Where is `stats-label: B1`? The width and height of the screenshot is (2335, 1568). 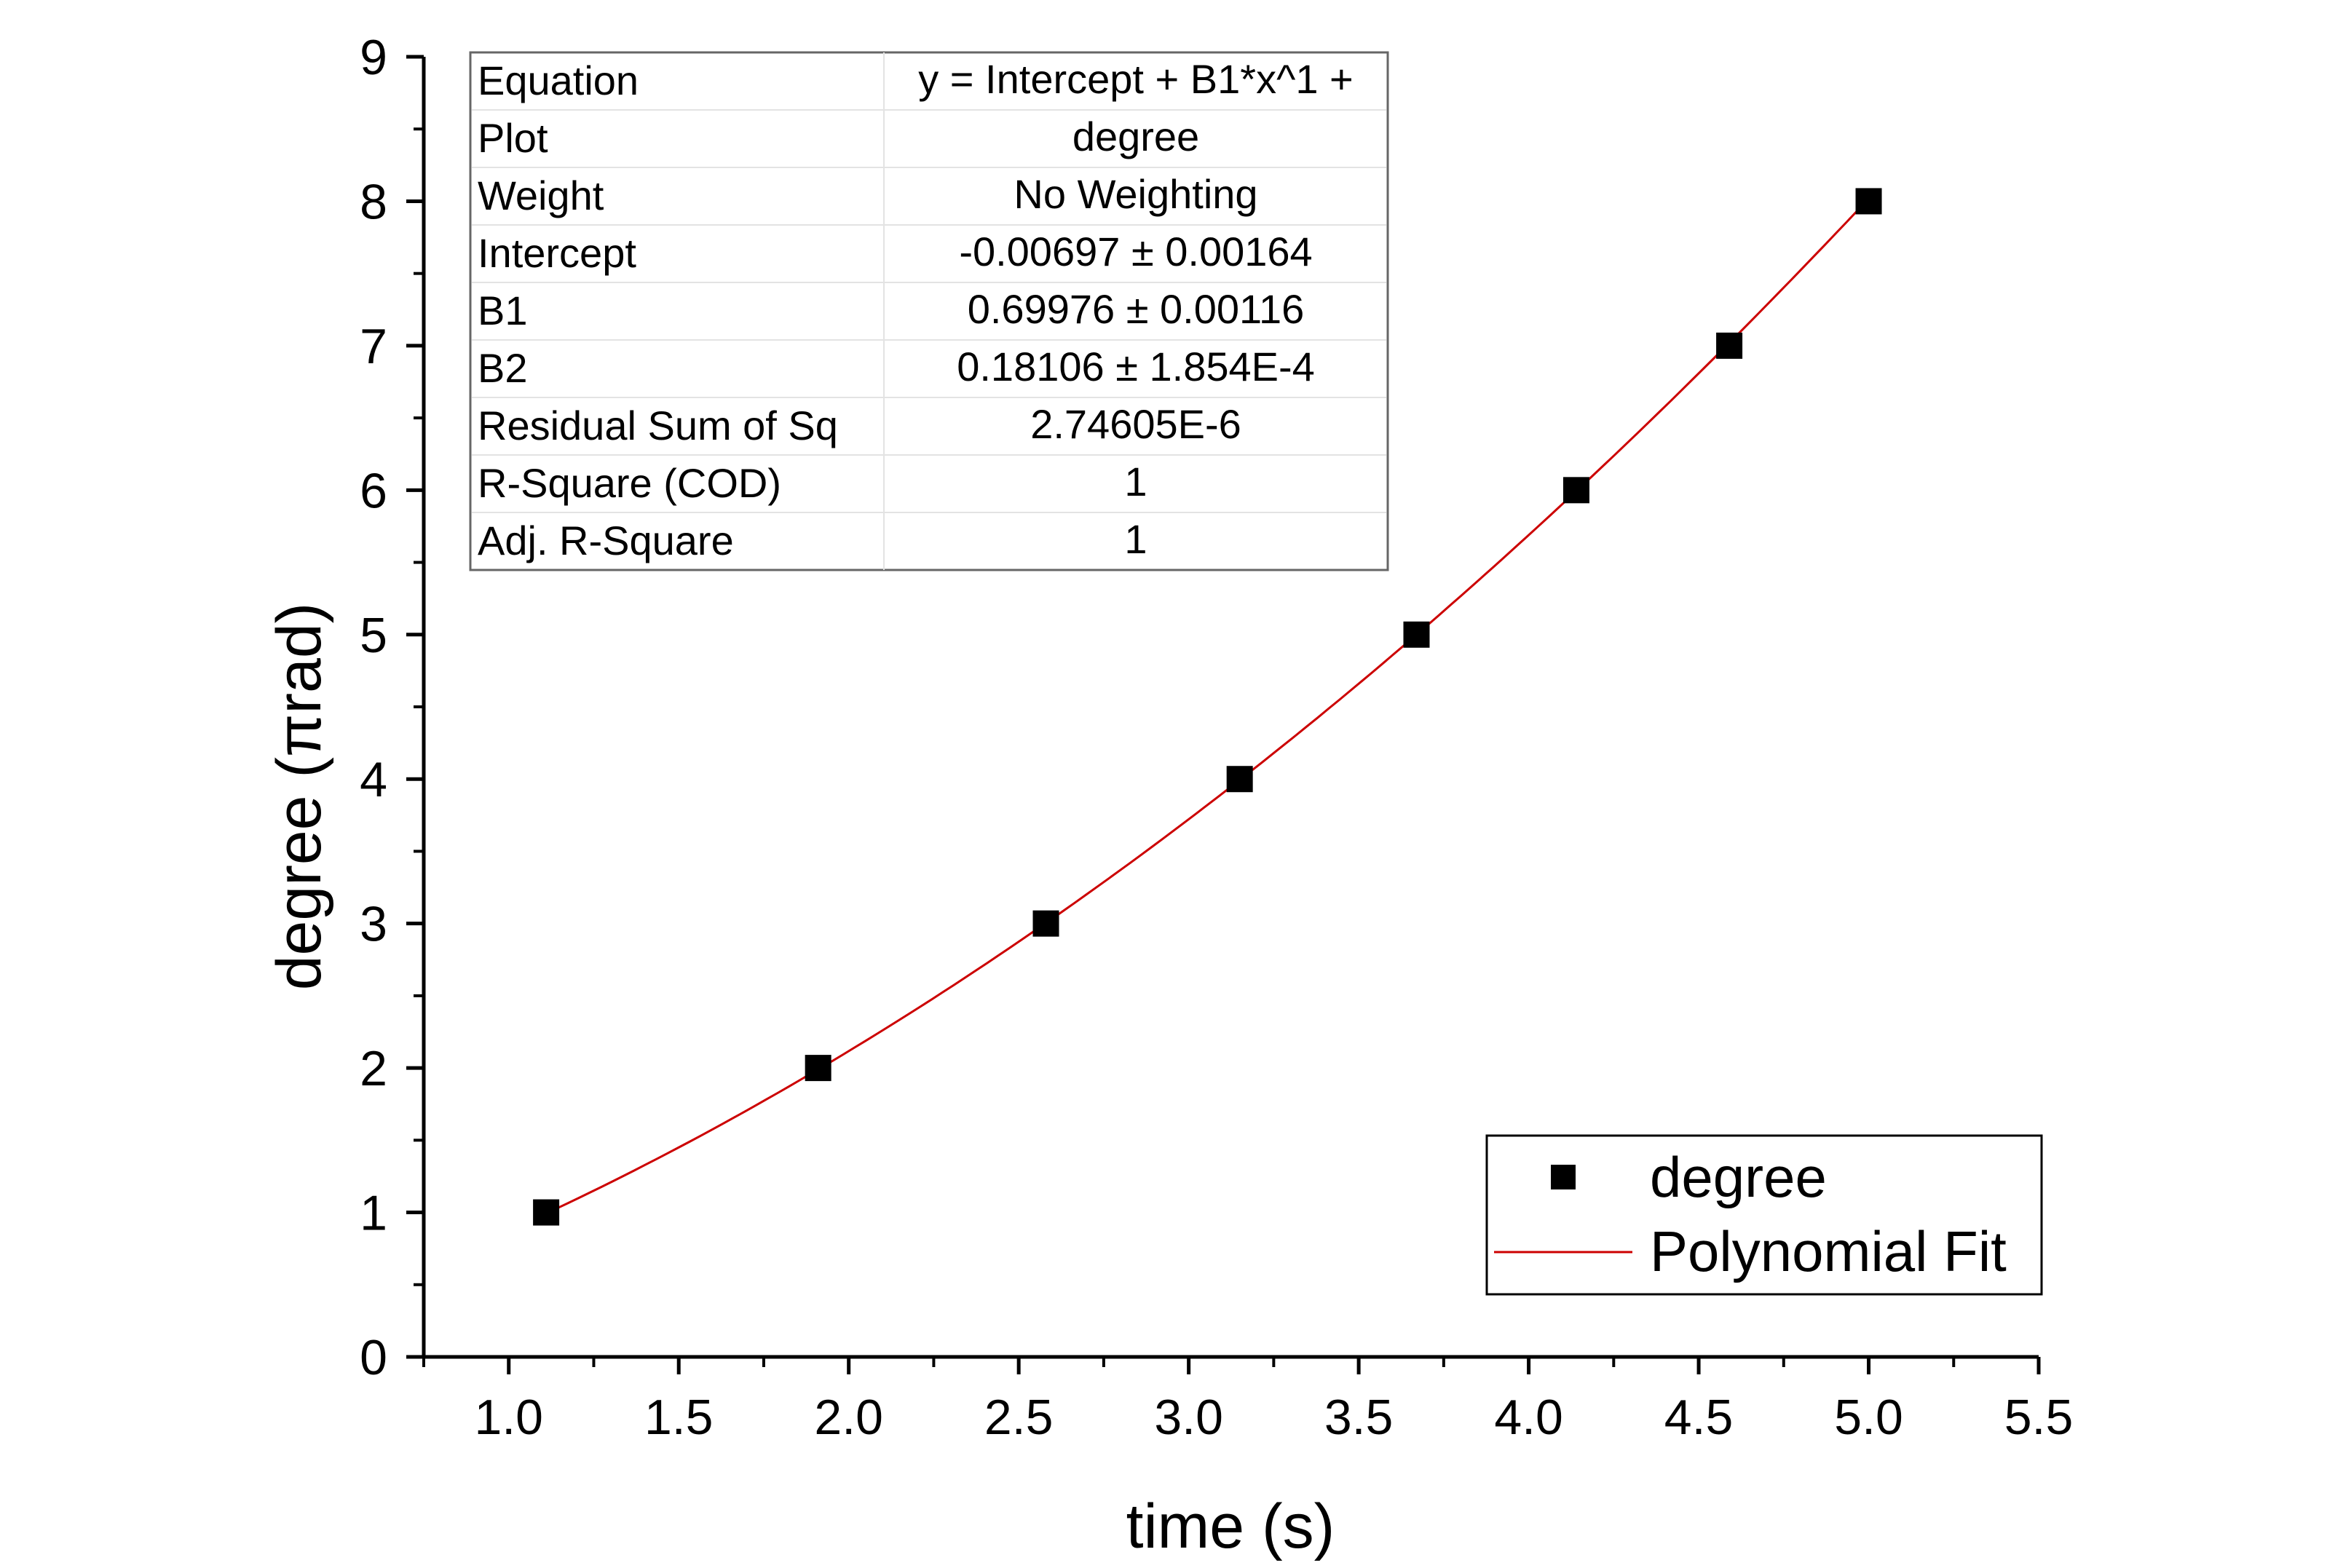 stats-label: B1 is located at coordinates (503, 310).